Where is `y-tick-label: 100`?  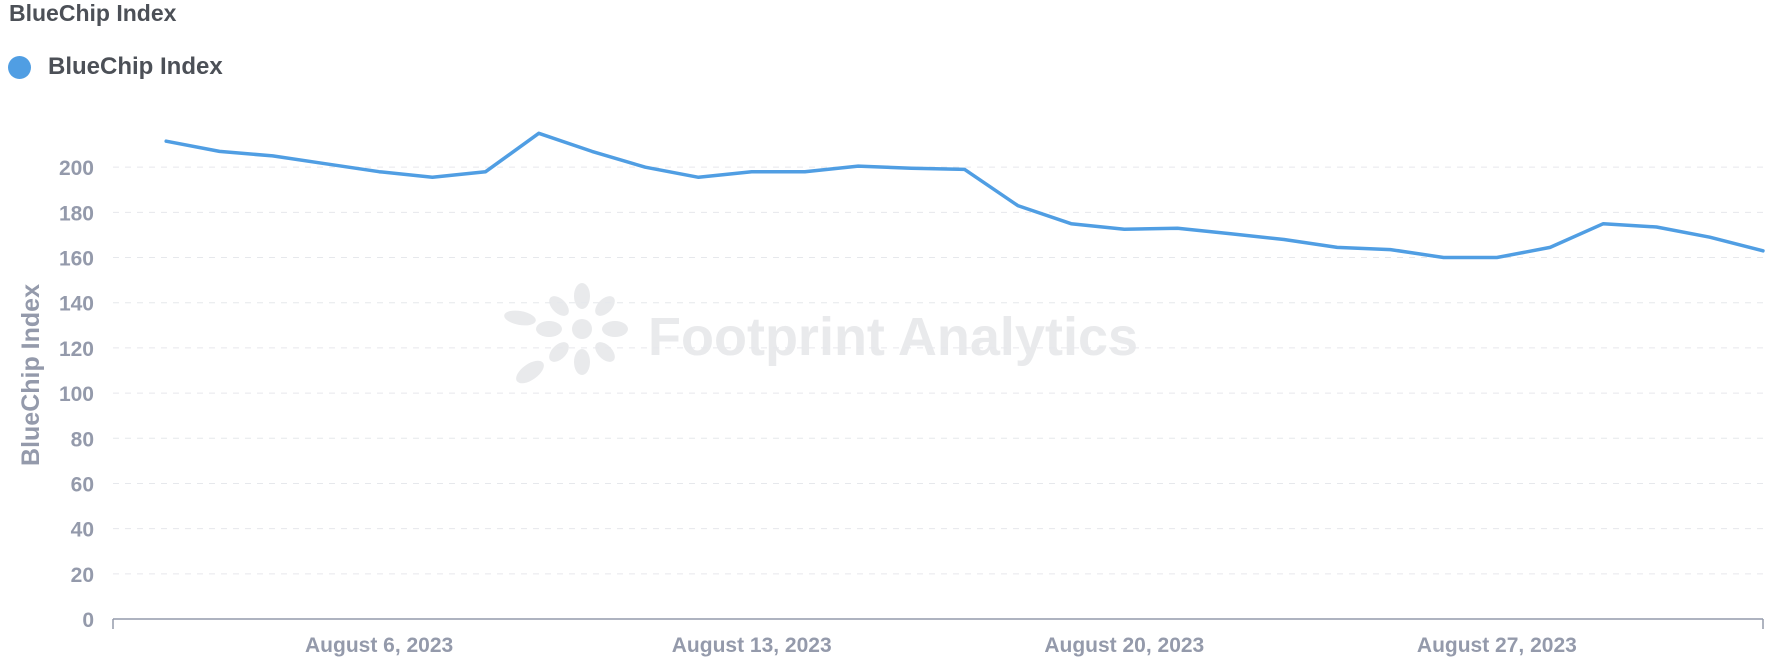
y-tick-label: 100 is located at coordinates (76, 394).